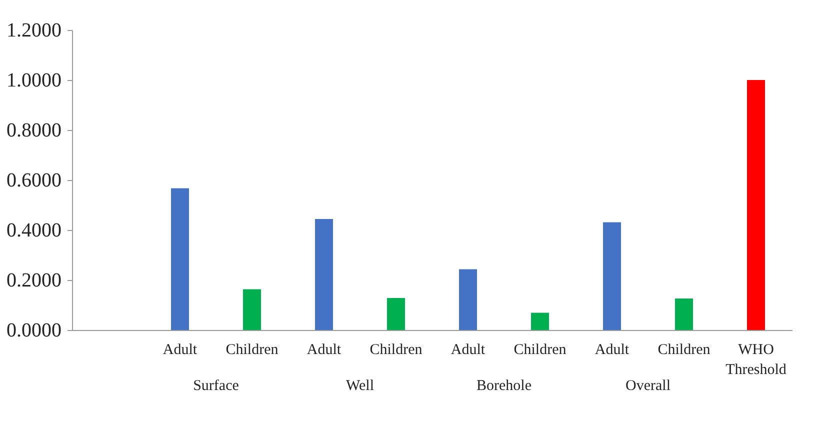 This screenshot has width=815, height=443. What do you see at coordinates (34, 181) in the screenshot?
I see `y-tick-label: 0.6000` at bounding box center [34, 181].